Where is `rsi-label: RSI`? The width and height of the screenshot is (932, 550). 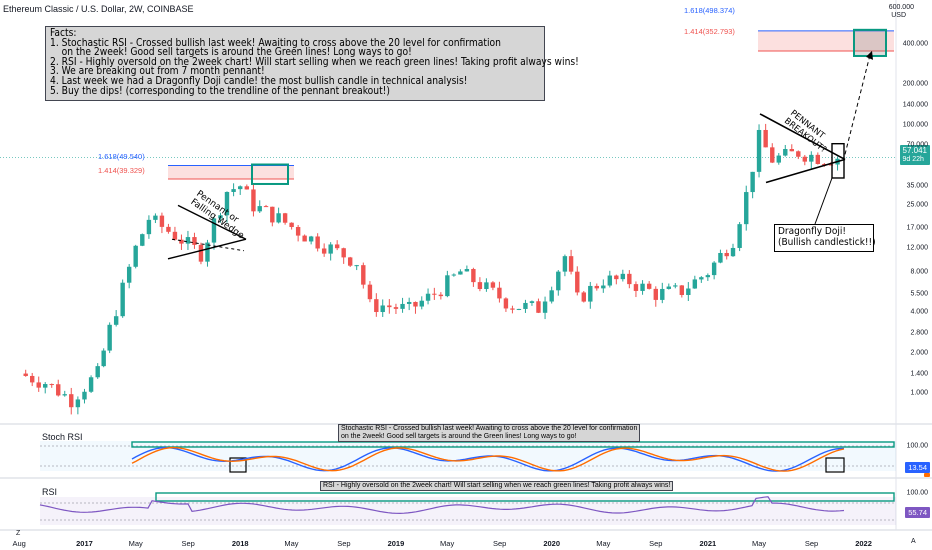
rsi-label: RSI is located at coordinates (50, 492).